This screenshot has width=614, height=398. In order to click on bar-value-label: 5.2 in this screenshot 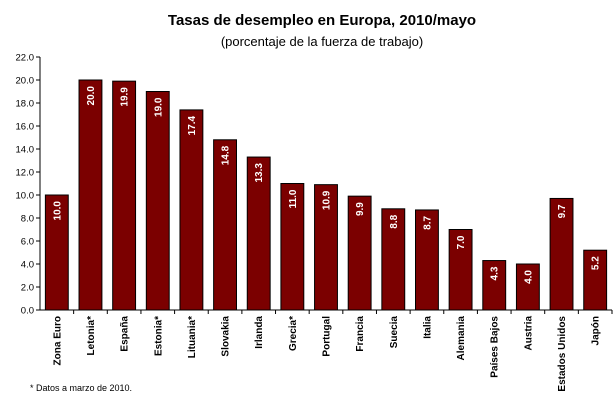, I will do `click(596, 263)`.